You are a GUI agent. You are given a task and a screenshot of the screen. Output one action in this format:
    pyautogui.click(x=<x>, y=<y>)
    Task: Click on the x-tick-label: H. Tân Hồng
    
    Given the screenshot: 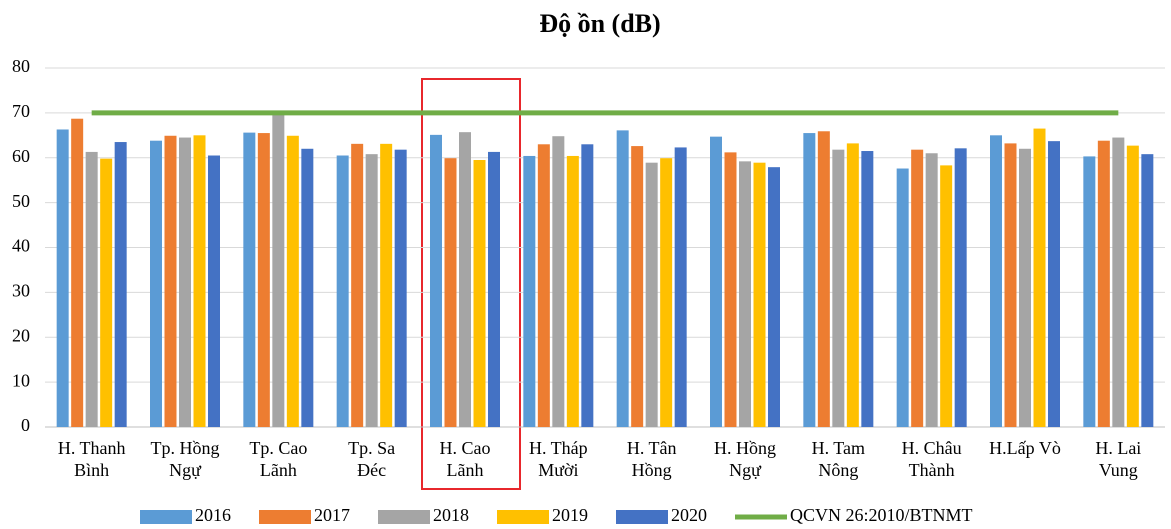 What is the action you would take?
    pyautogui.click(x=652, y=459)
    